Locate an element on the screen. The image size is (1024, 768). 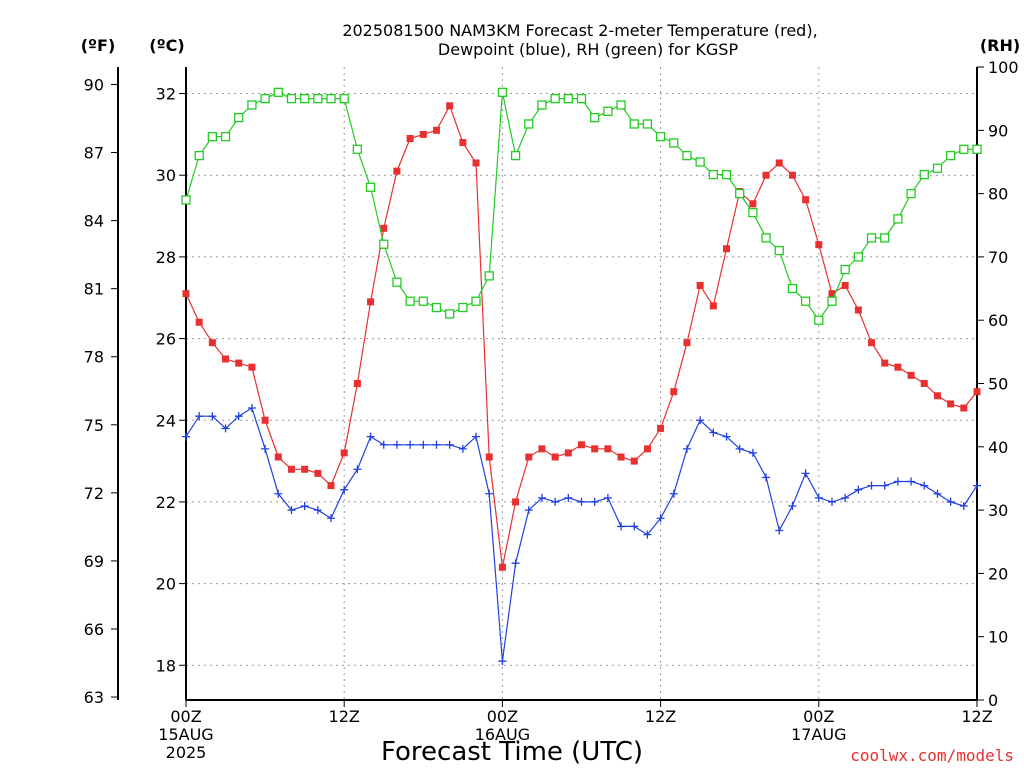
fahrenheit-tick-label: 81 is located at coordinates (94, 289).